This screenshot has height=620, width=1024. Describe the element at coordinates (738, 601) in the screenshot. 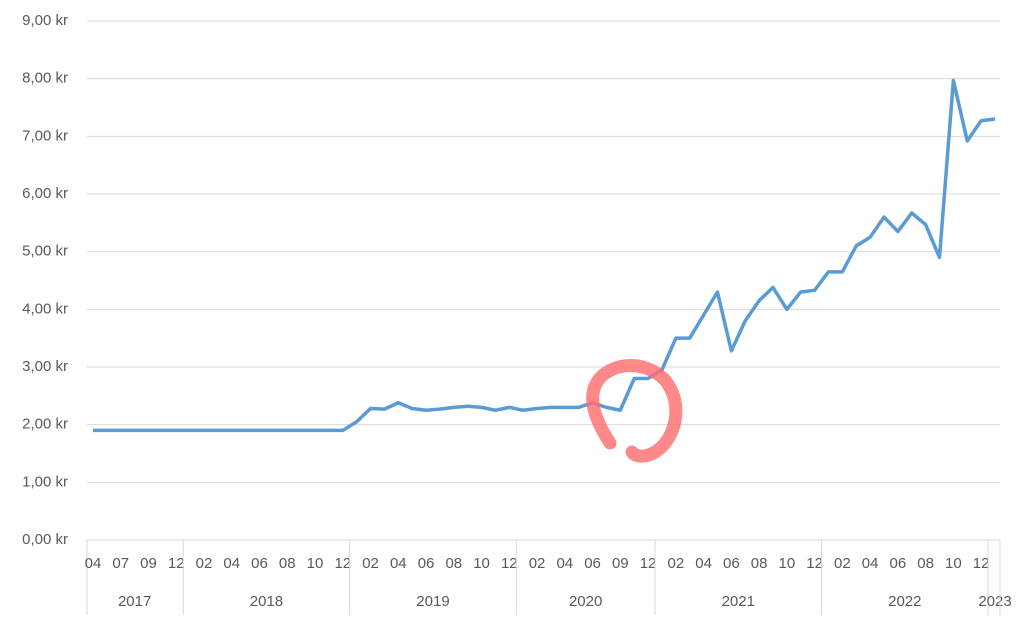

I see `year-label: 2021` at that location.